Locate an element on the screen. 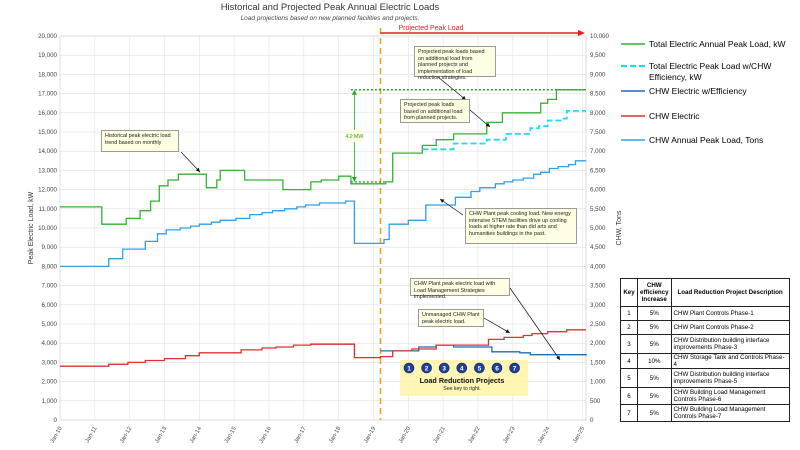  x-tick-label: Jan-14 is located at coordinates (196, 434).